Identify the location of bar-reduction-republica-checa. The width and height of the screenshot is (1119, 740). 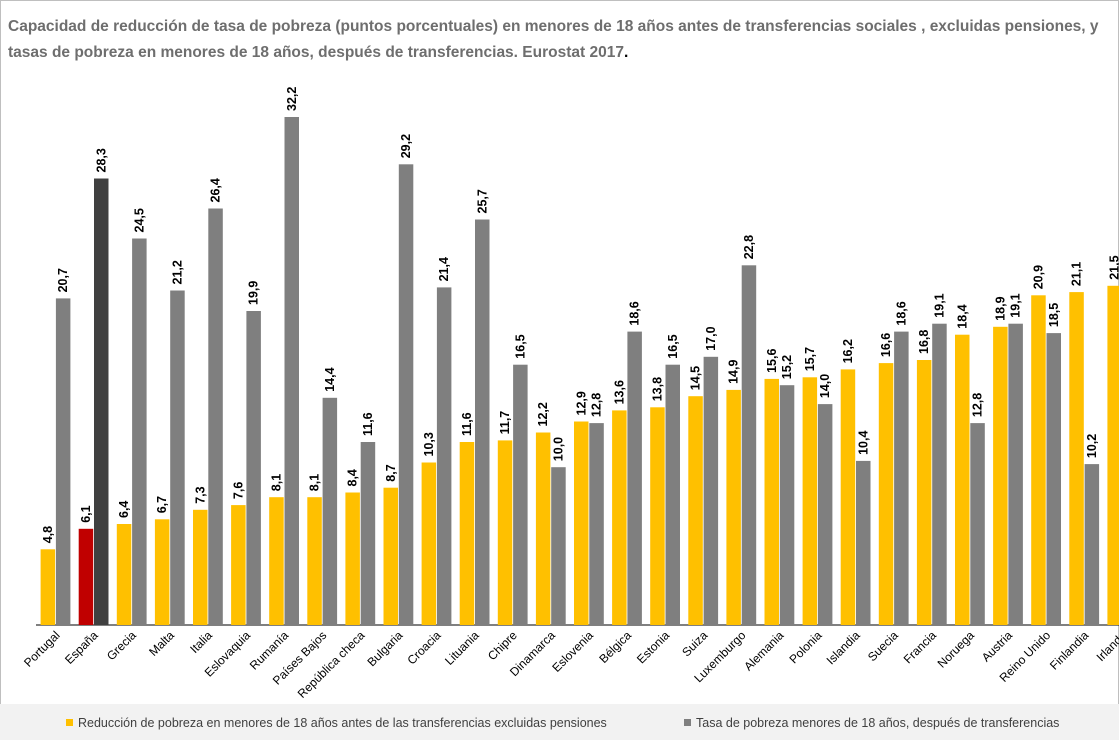
(352, 558).